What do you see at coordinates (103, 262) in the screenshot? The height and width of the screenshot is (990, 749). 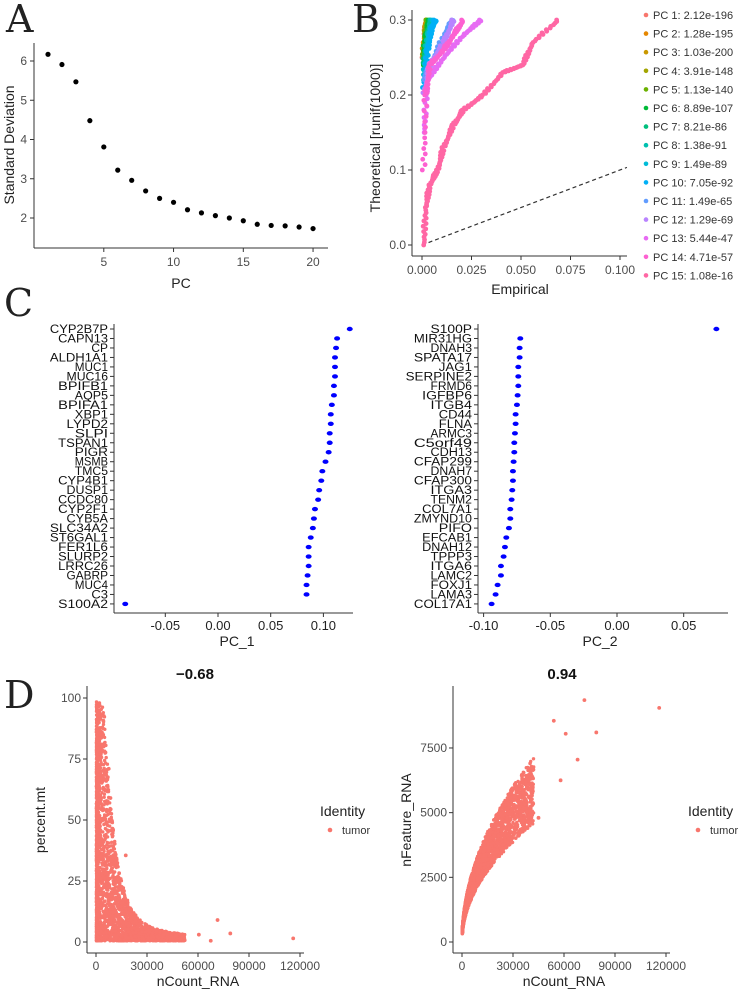 I see `x-tick-label: 5` at bounding box center [103, 262].